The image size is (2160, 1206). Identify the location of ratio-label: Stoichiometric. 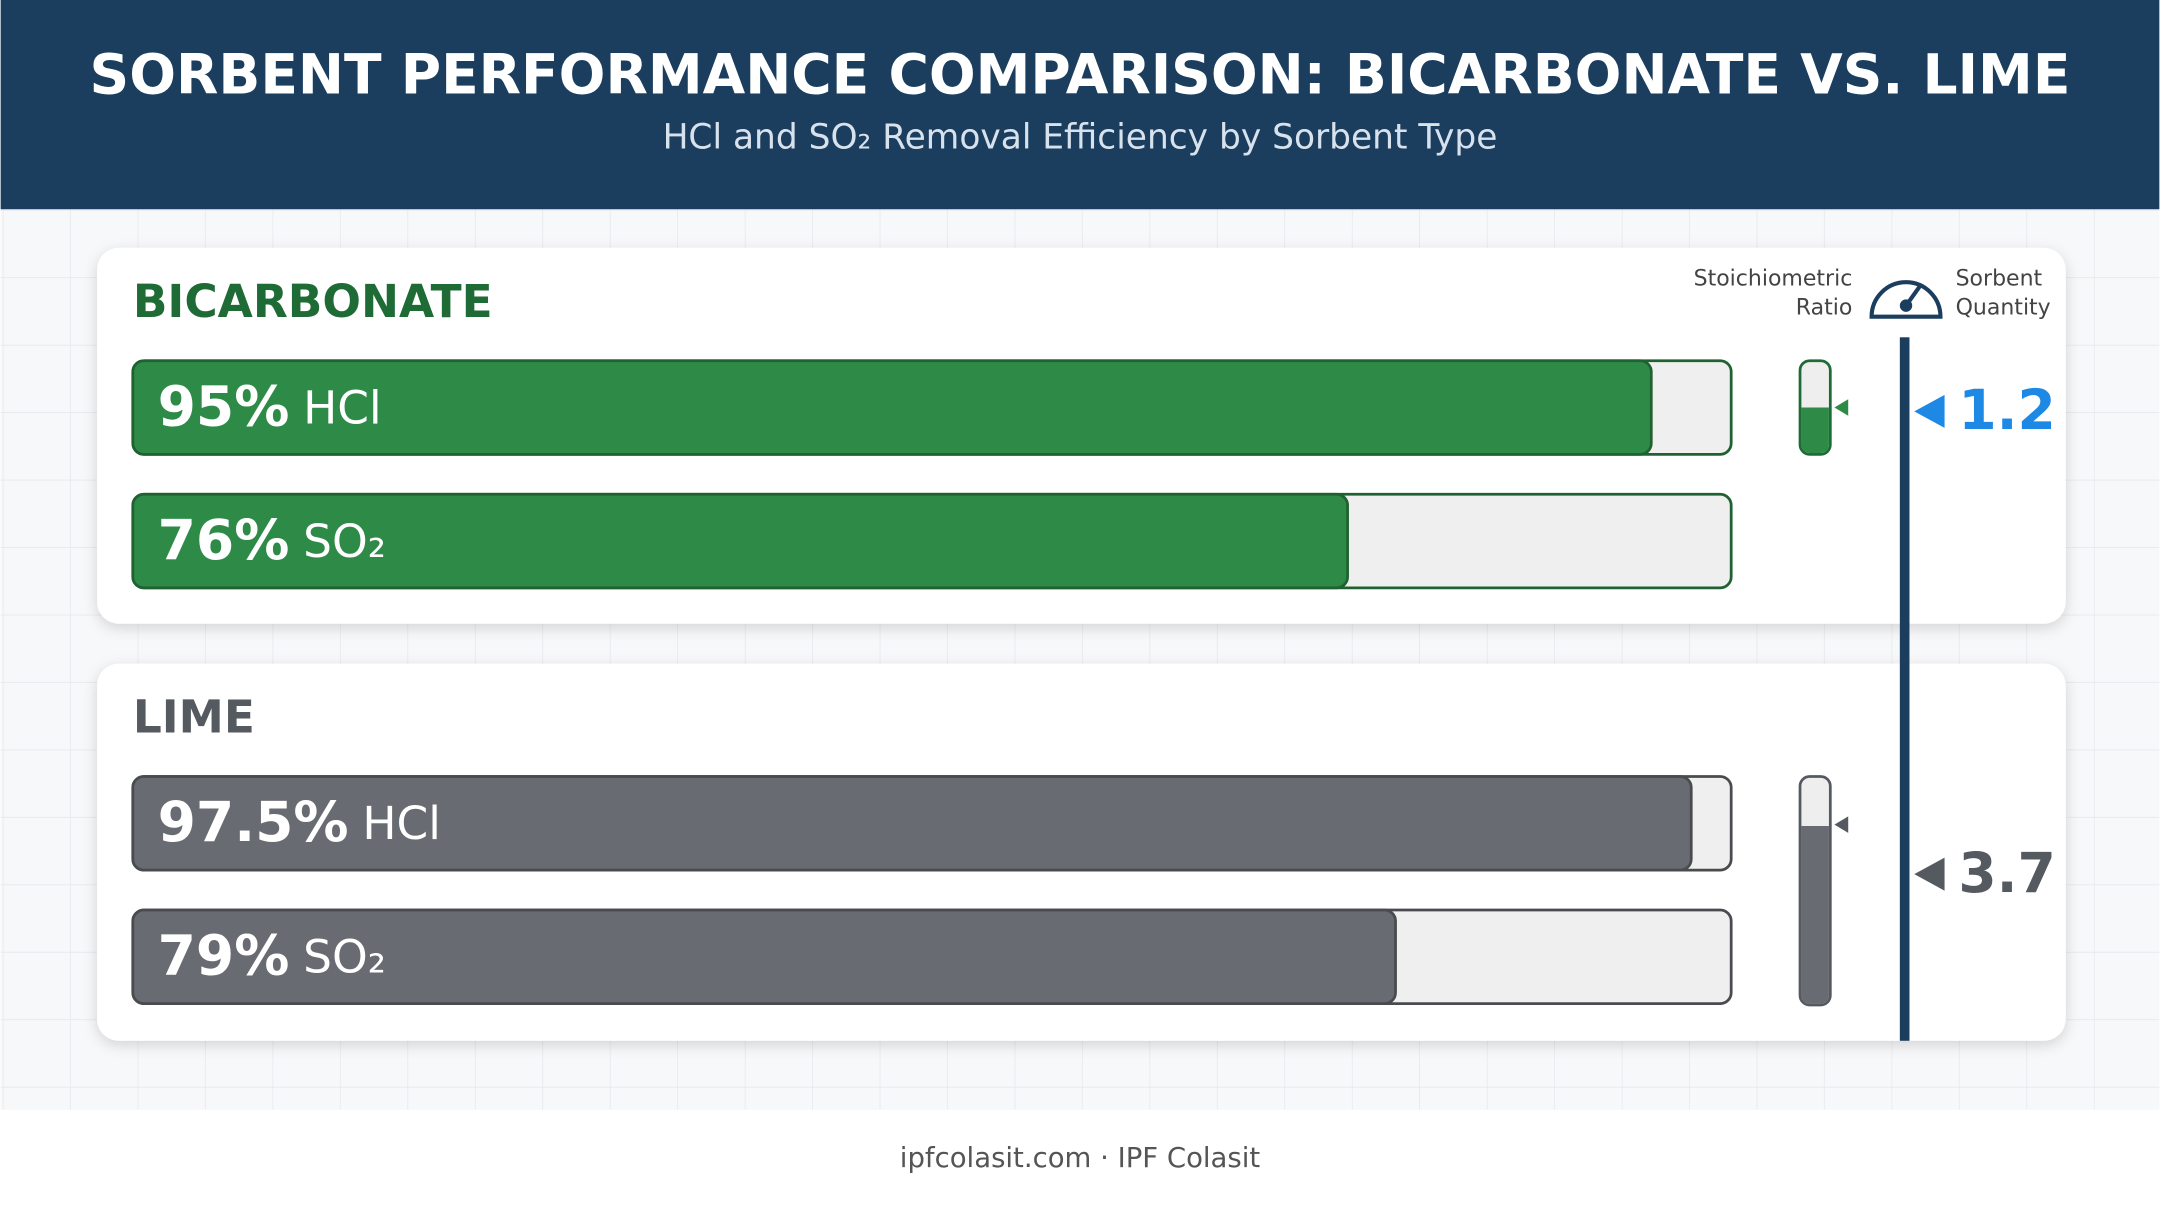
(1773, 278).